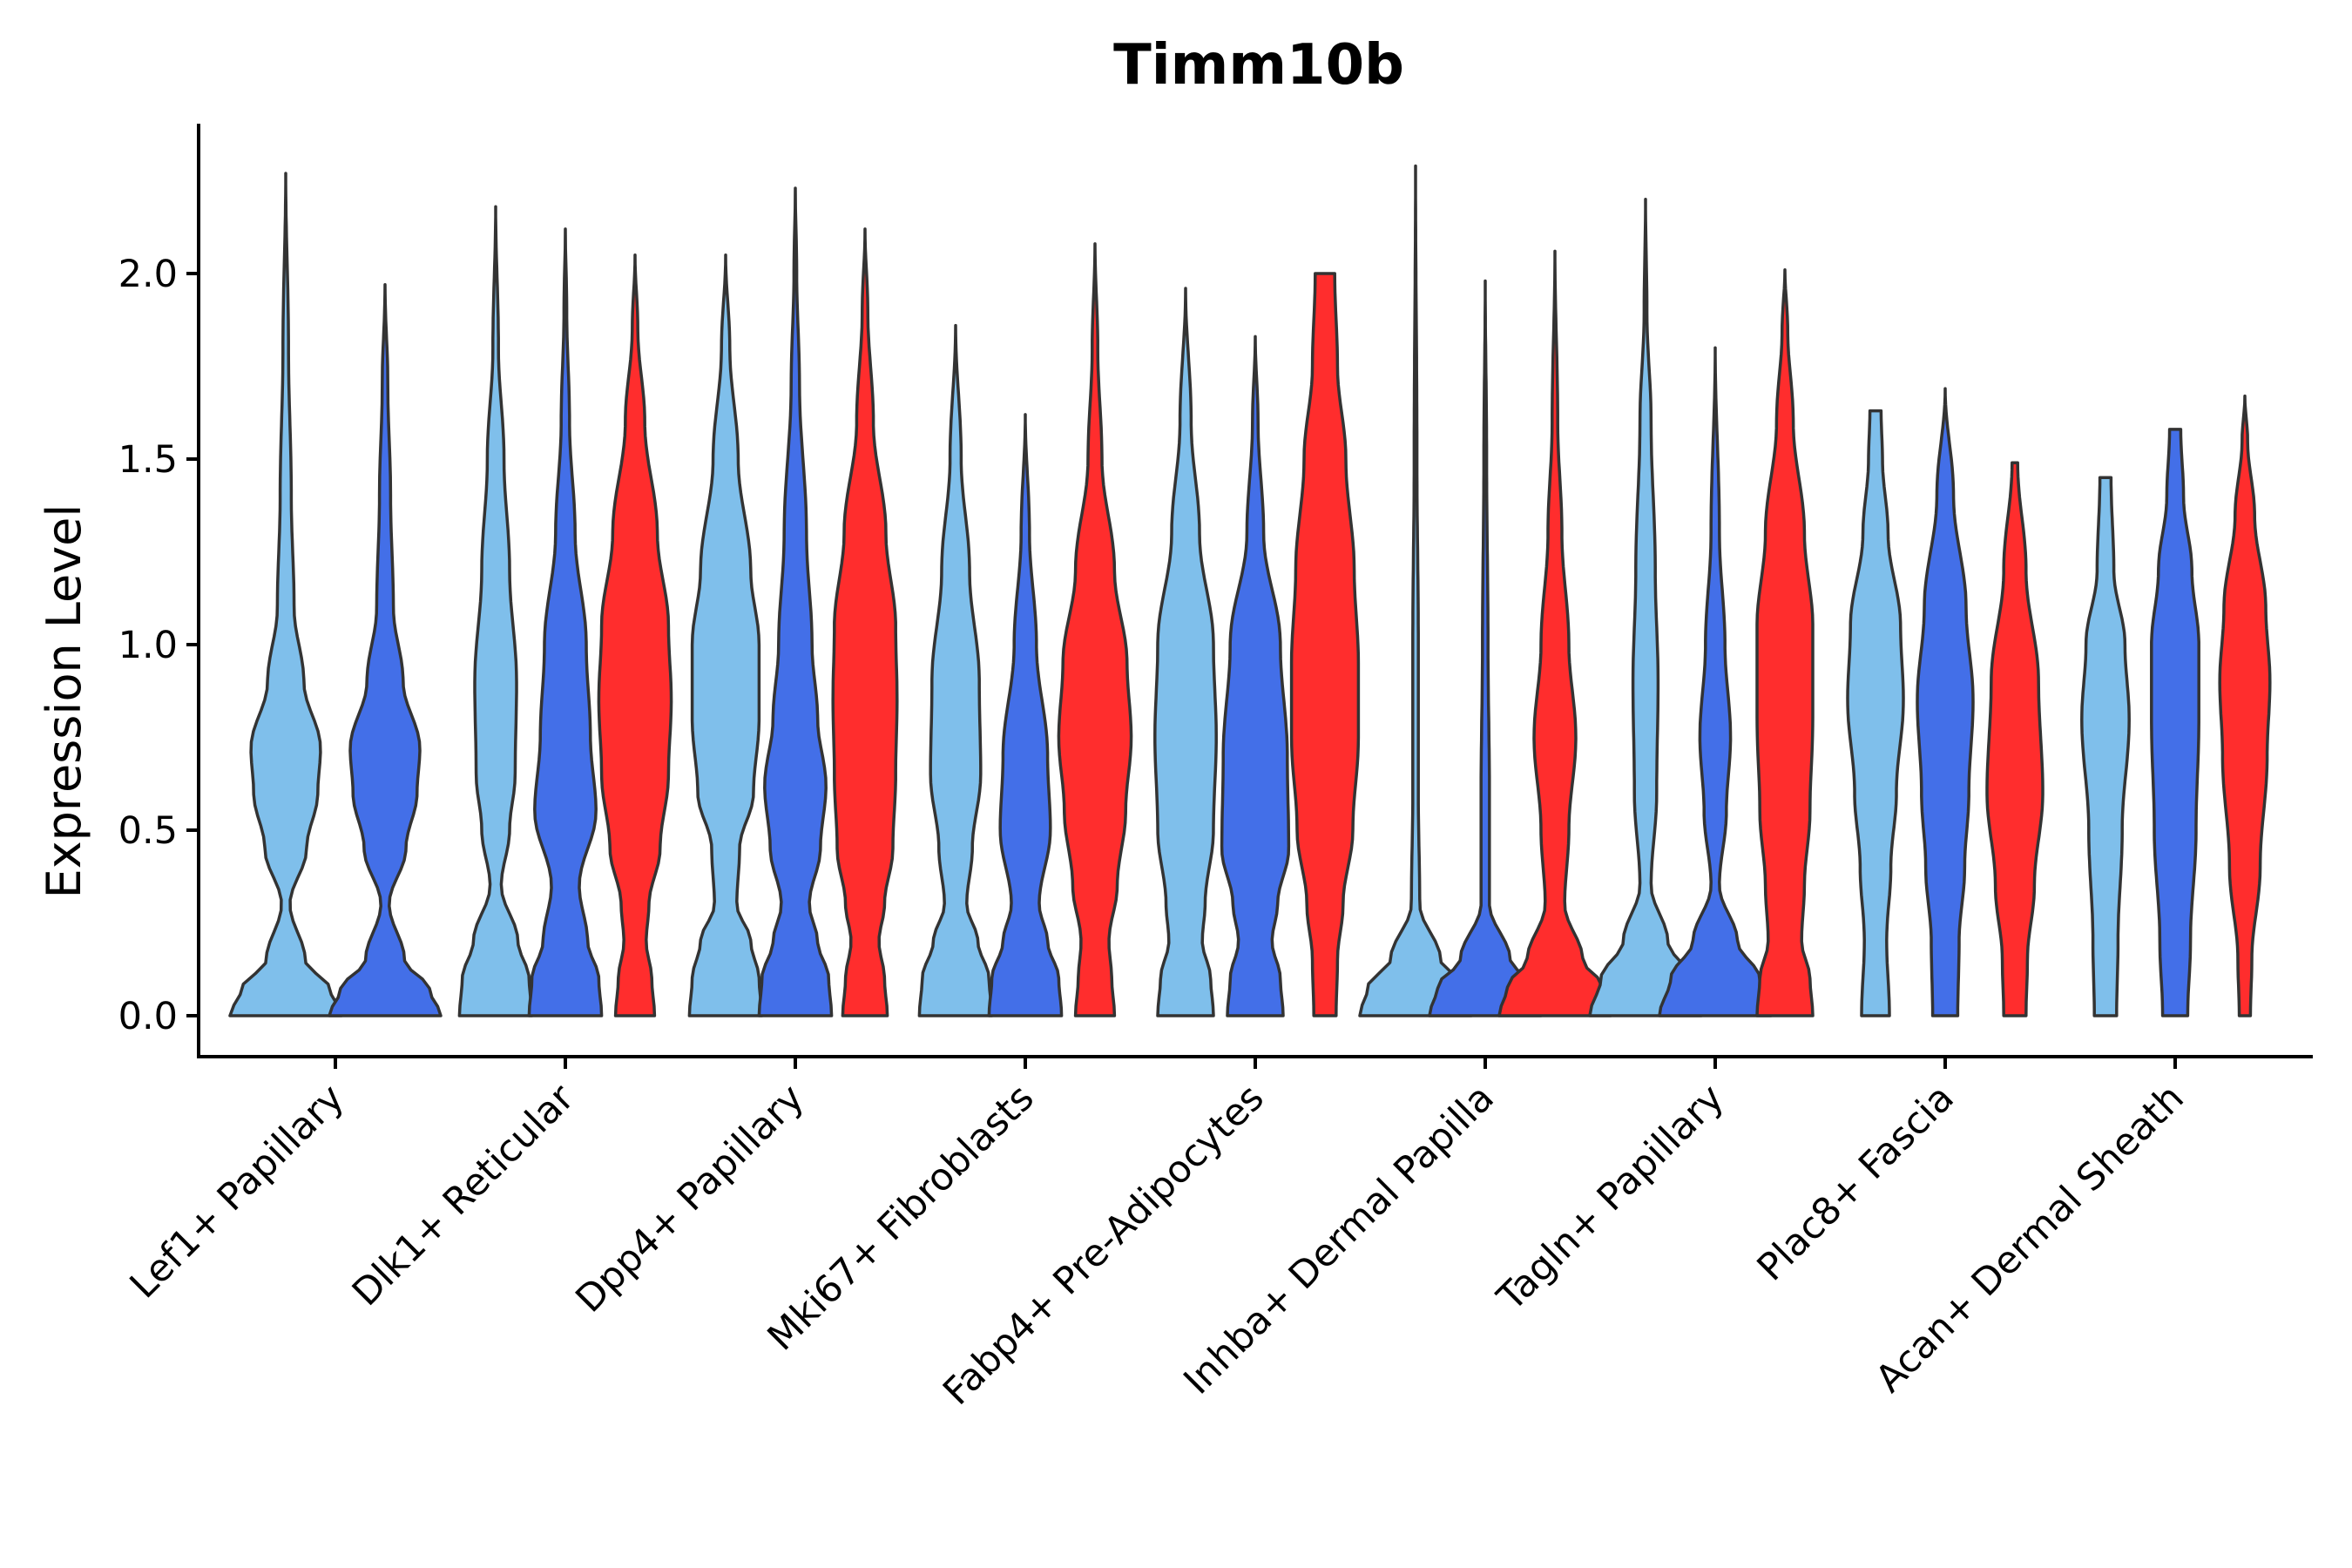 This screenshot has width=2352, height=1568. What do you see at coordinates (148, 460) in the screenshot?
I see `y-tick-label: 1.5` at bounding box center [148, 460].